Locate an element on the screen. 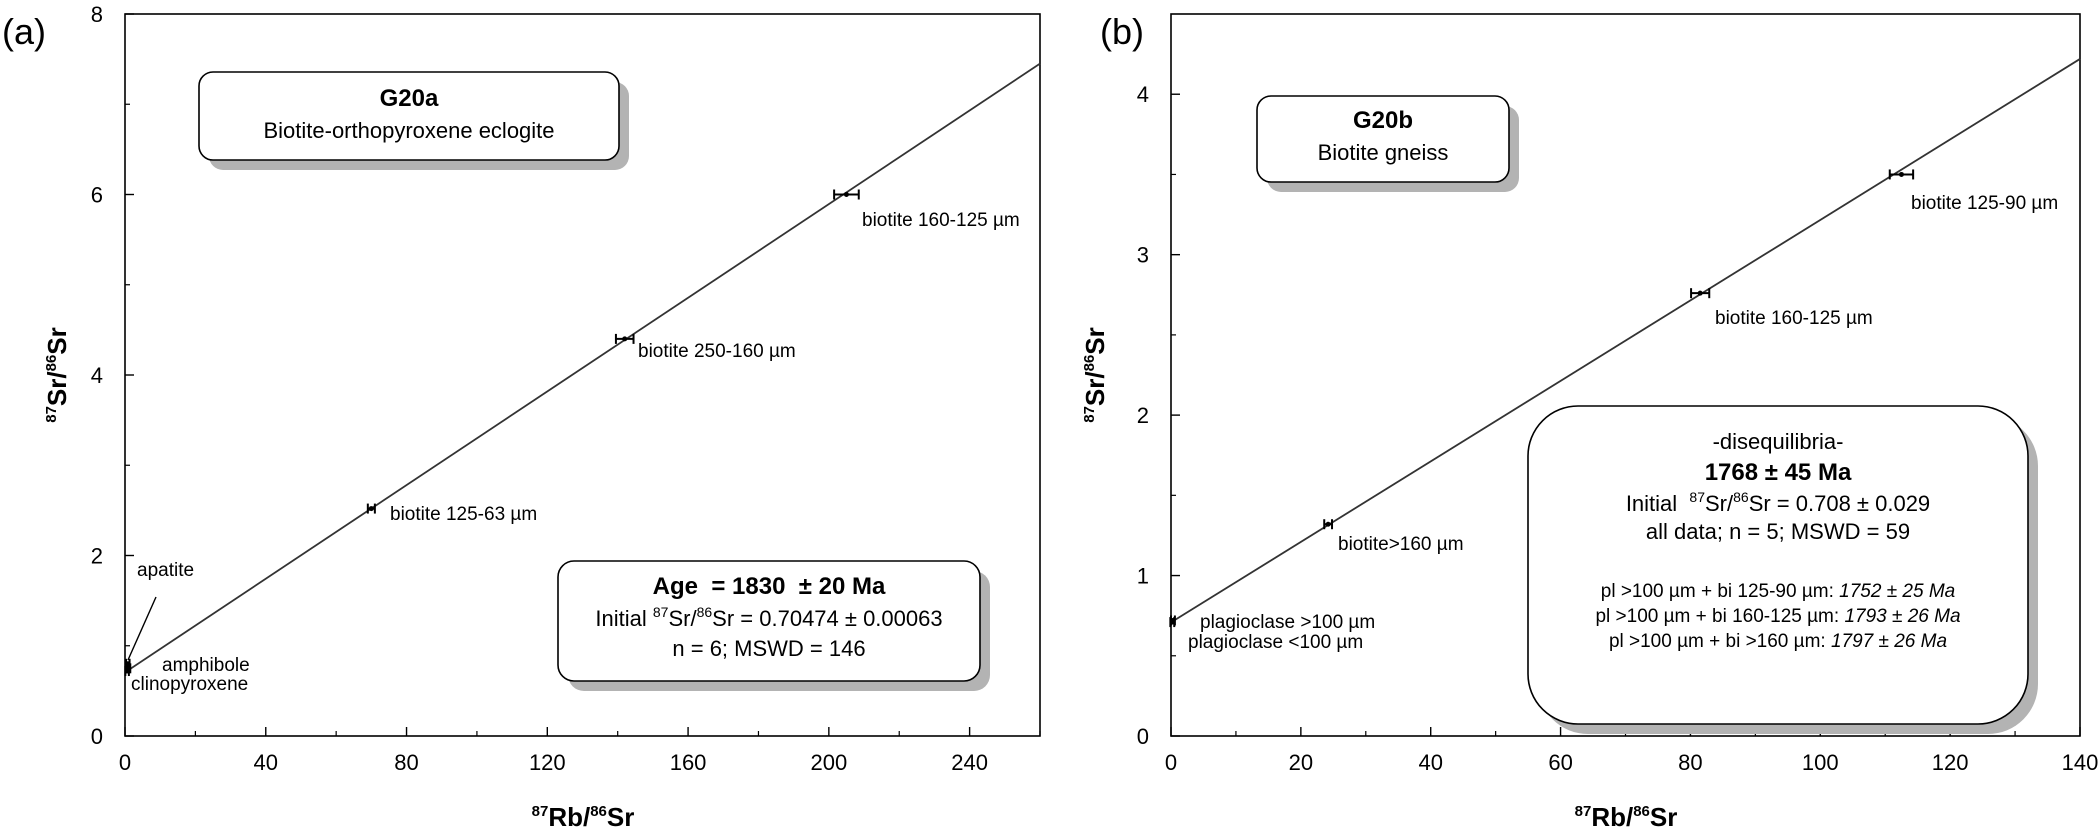 The width and height of the screenshot is (2100, 834). panel-a-label-clinopyroxene: clinopyroxene is located at coordinates (189, 684).